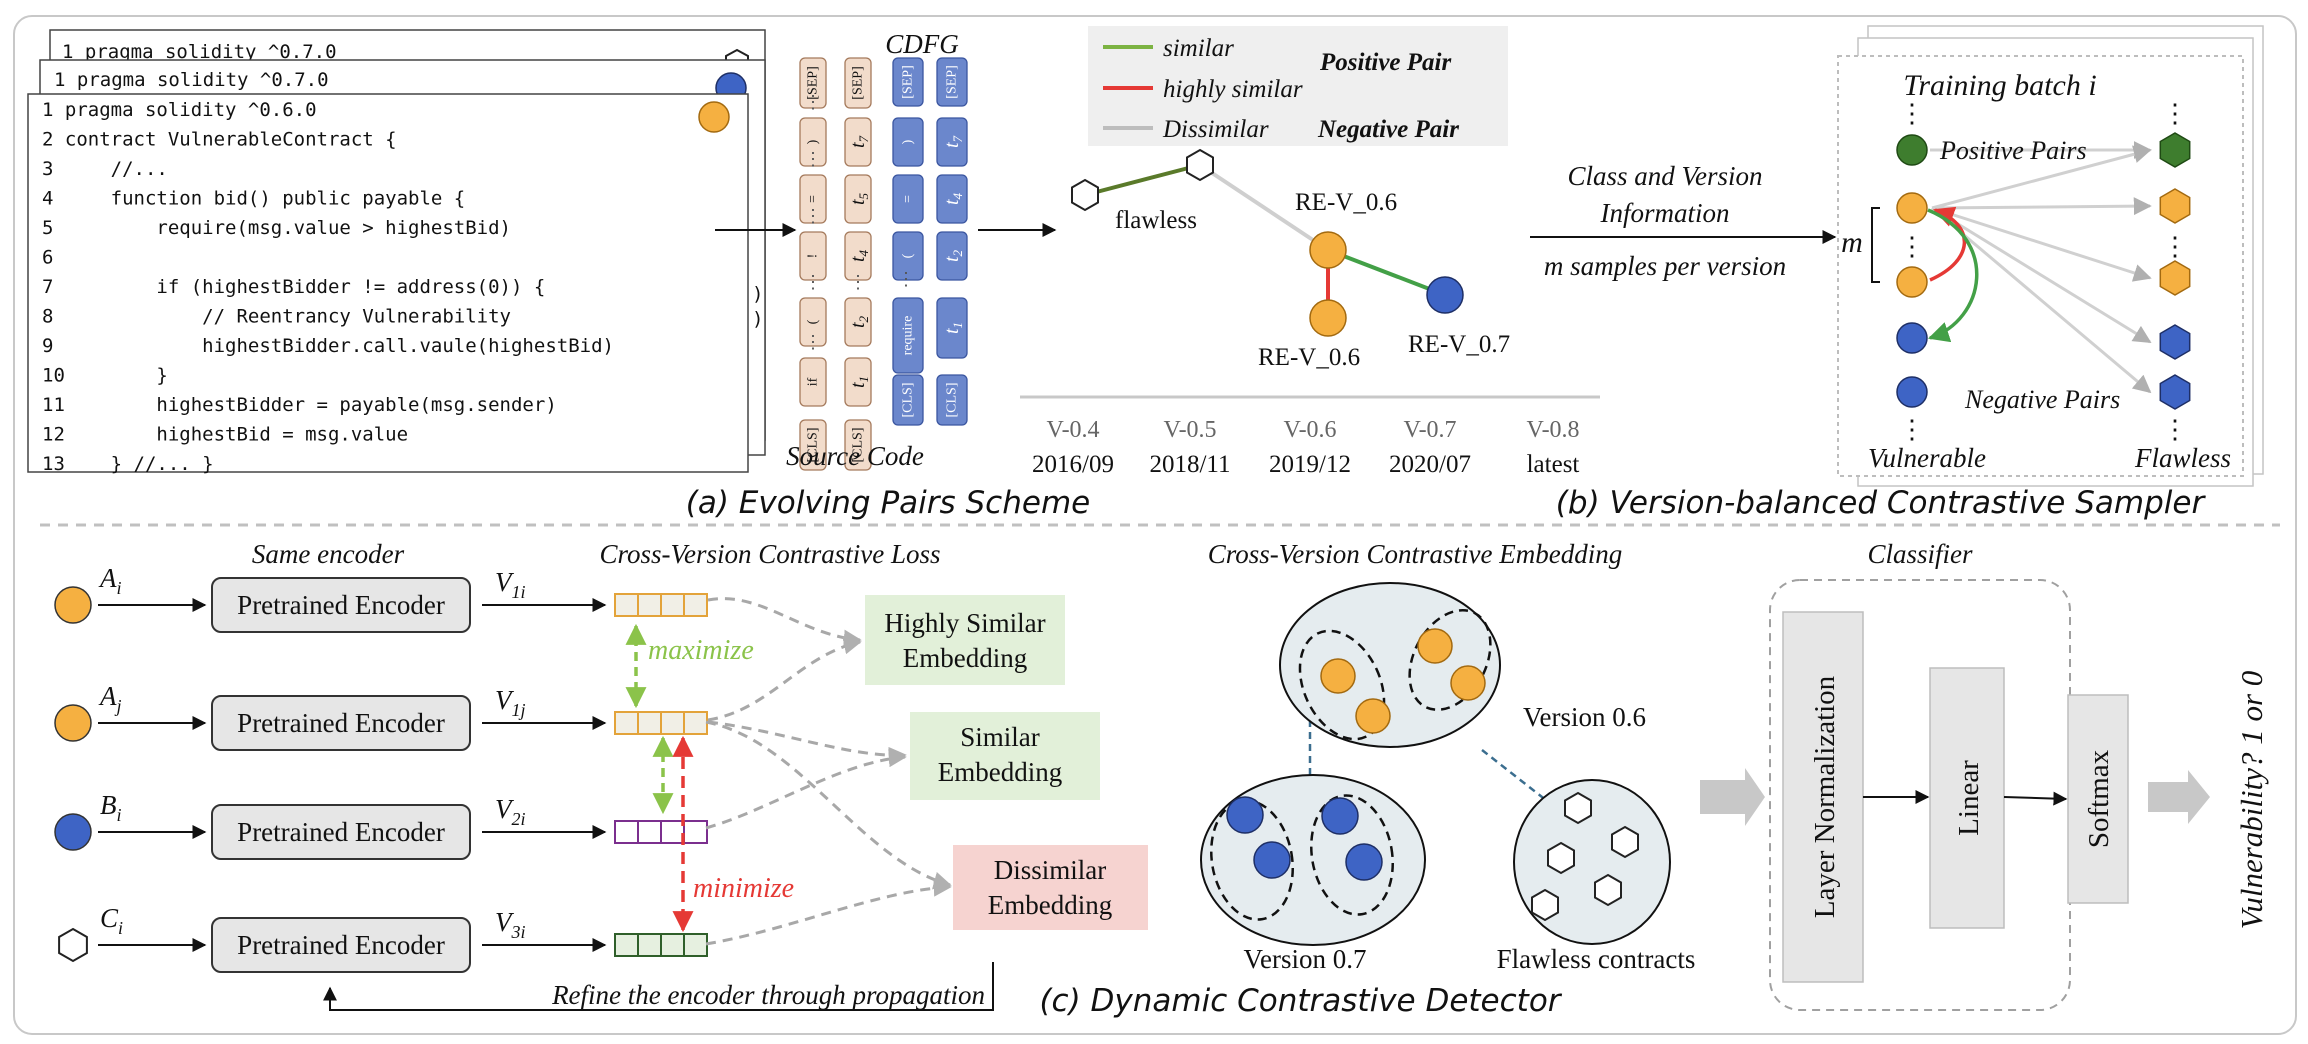 The width and height of the screenshot is (2308, 1044). Describe the element at coordinates (1969, 798) in the screenshot. I see `linear-label: Linear` at that location.